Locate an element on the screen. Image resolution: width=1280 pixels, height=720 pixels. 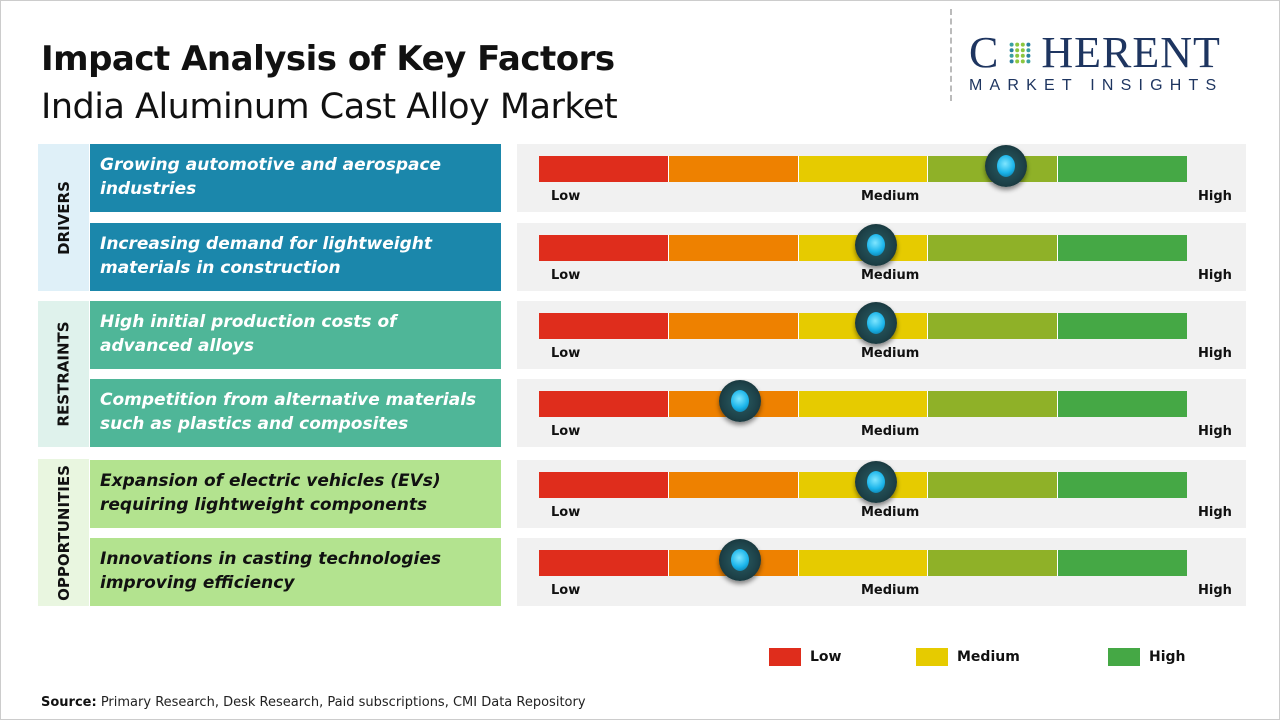
page-subtitle: India Aluminum Cast Alloy Market is located at coordinates (329, 107).